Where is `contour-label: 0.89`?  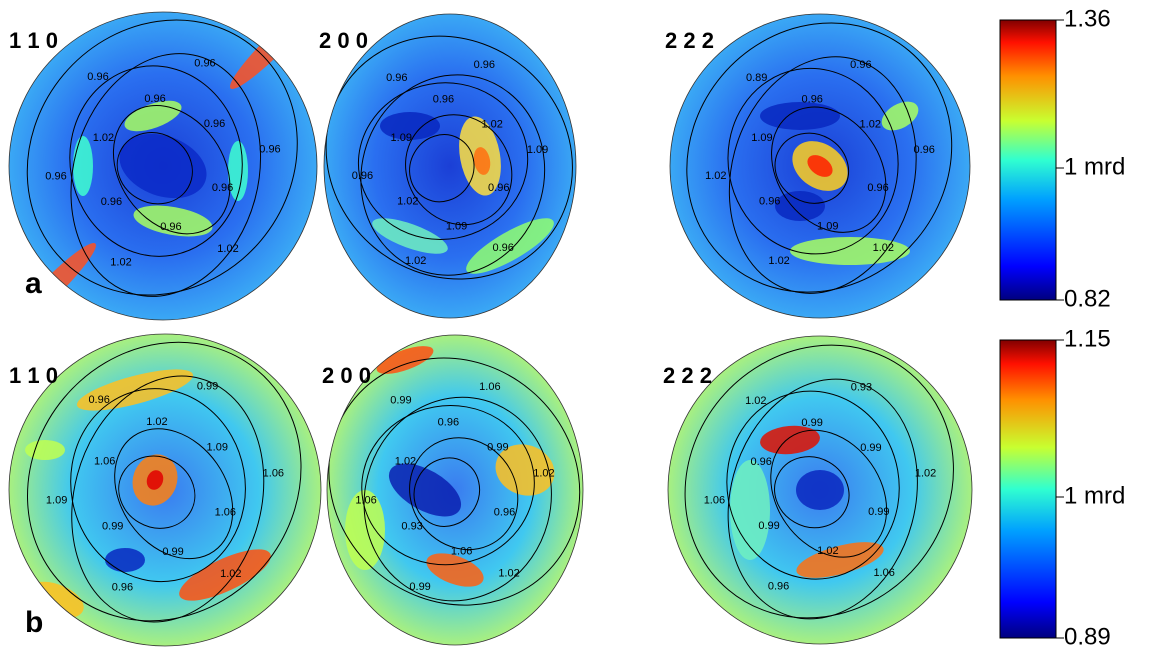
contour-label: 0.89 is located at coordinates (756, 78).